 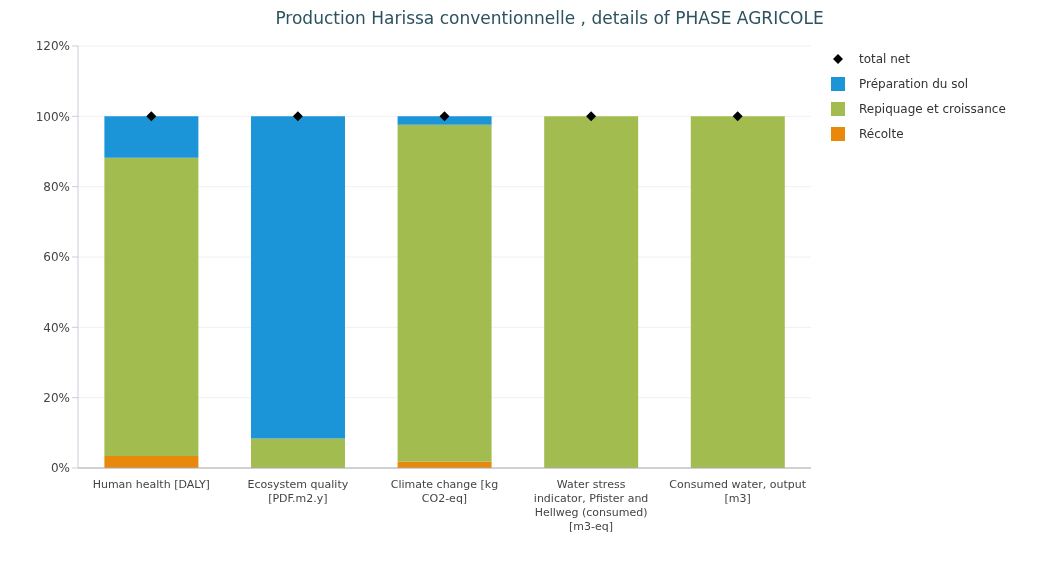 What do you see at coordinates (738, 491) in the screenshot?
I see `x-tick-label: Consumed water, output [m3]` at bounding box center [738, 491].